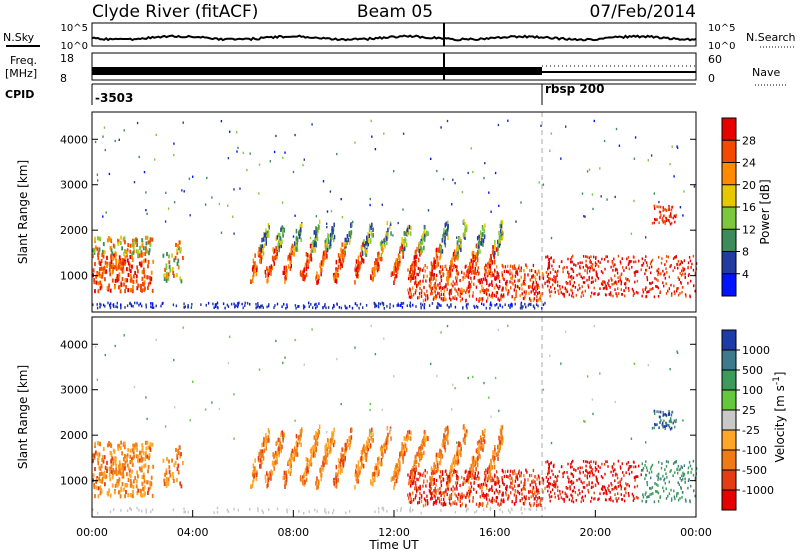  I want to click on velocity-colorbar-label: Velocity [m s-1], so click(779, 417).